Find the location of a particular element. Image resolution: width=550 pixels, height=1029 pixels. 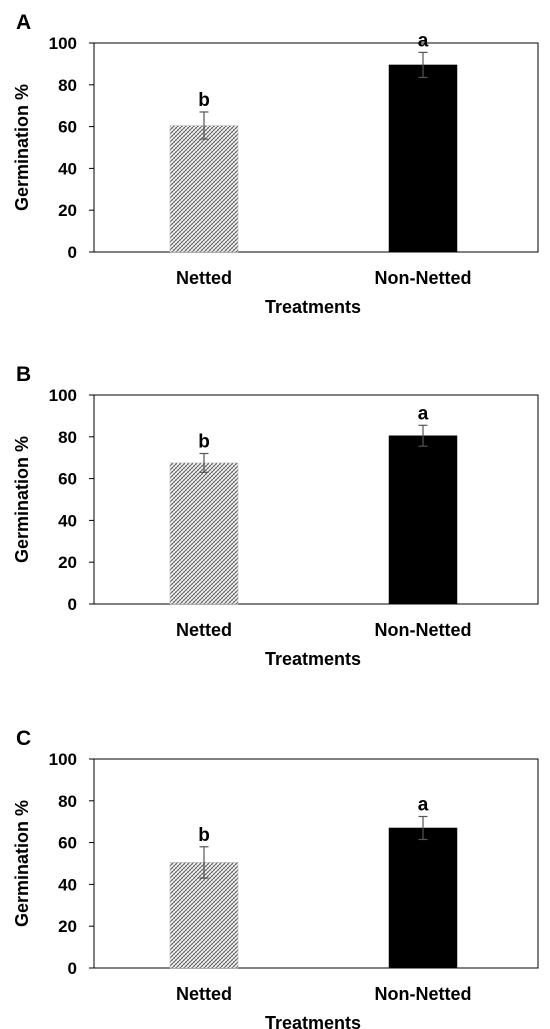

panel-letter: A is located at coordinates (23, 22).